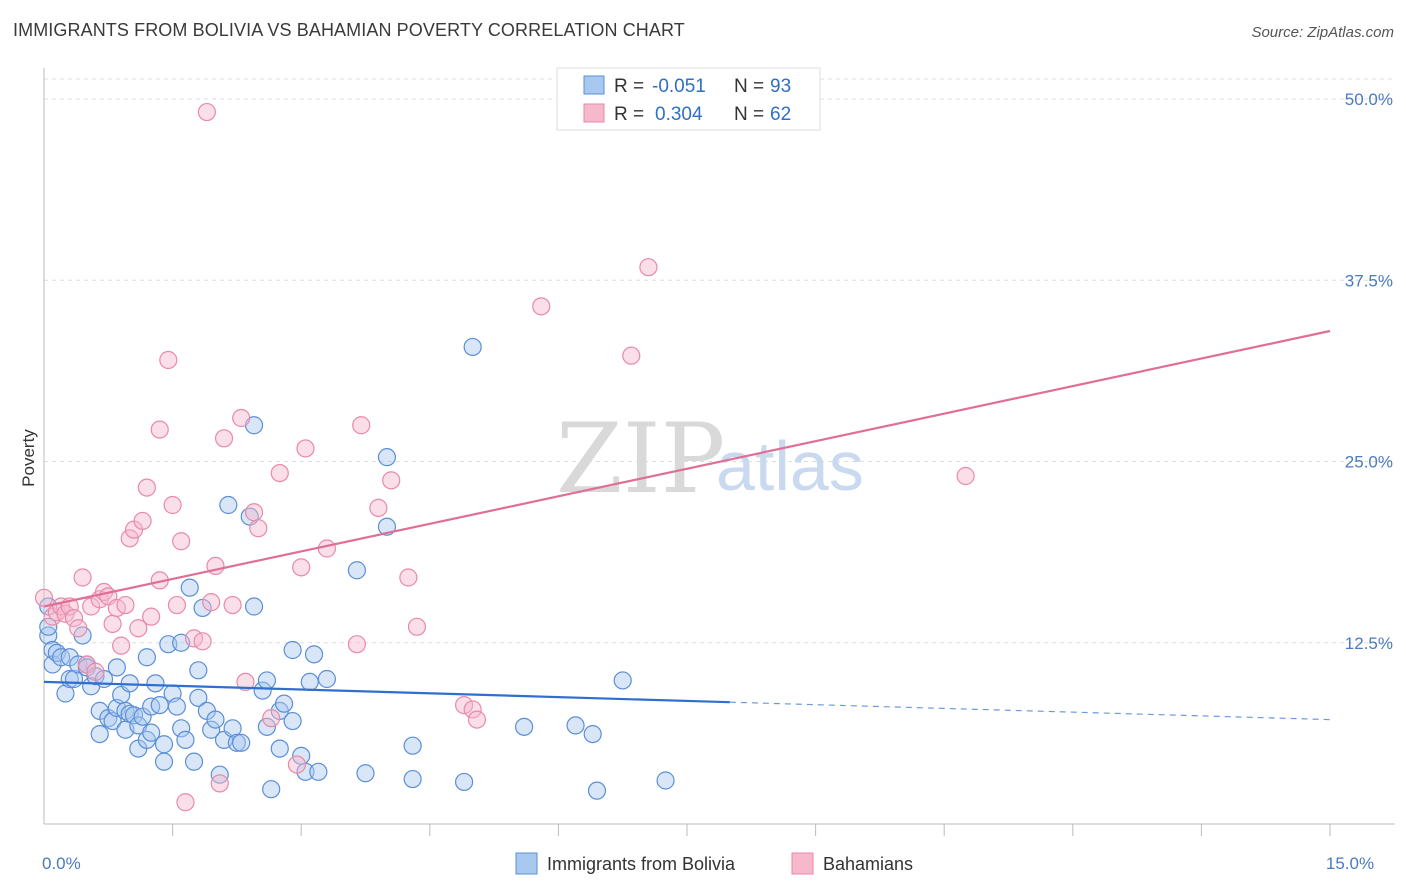 The width and height of the screenshot is (1406, 892). Describe the element at coordinates (749, 114) in the screenshot. I see `legend-n-label-pink: N =` at that location.